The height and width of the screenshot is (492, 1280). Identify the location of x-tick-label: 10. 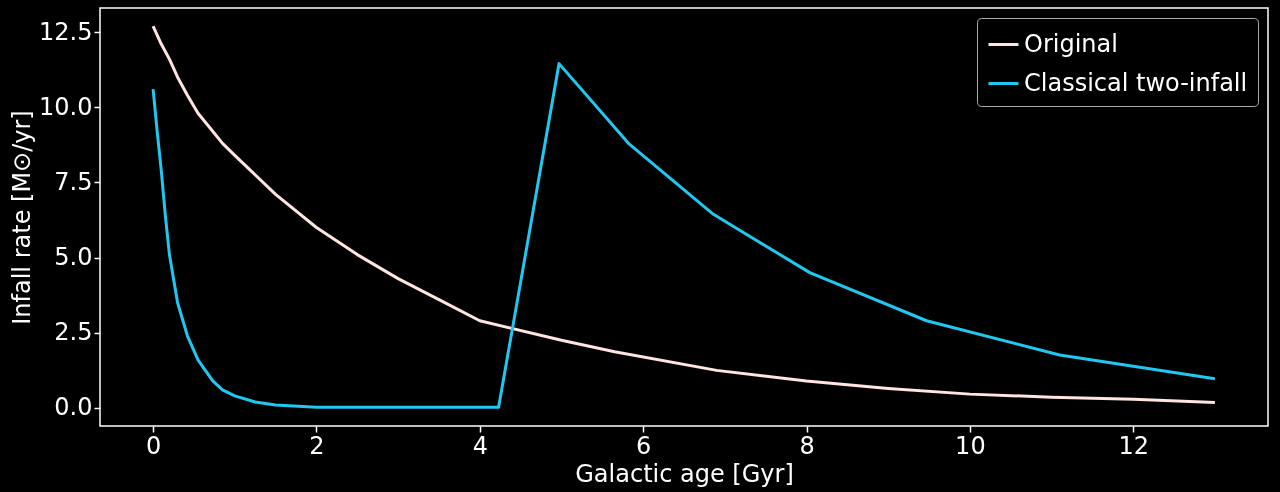
(970, 445).